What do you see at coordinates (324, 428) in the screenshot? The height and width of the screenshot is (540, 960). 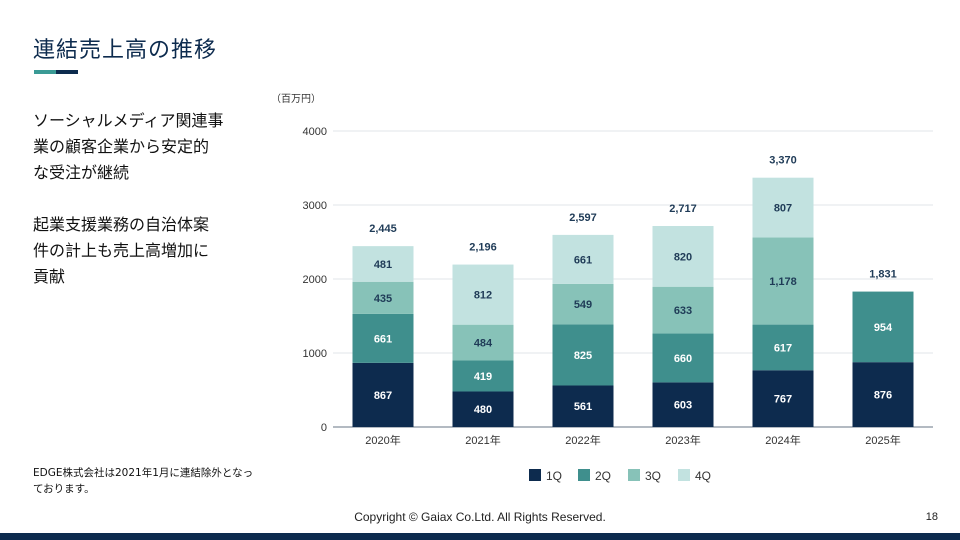 I see `y-tick-label: 0` at bounding box center [324, 428].